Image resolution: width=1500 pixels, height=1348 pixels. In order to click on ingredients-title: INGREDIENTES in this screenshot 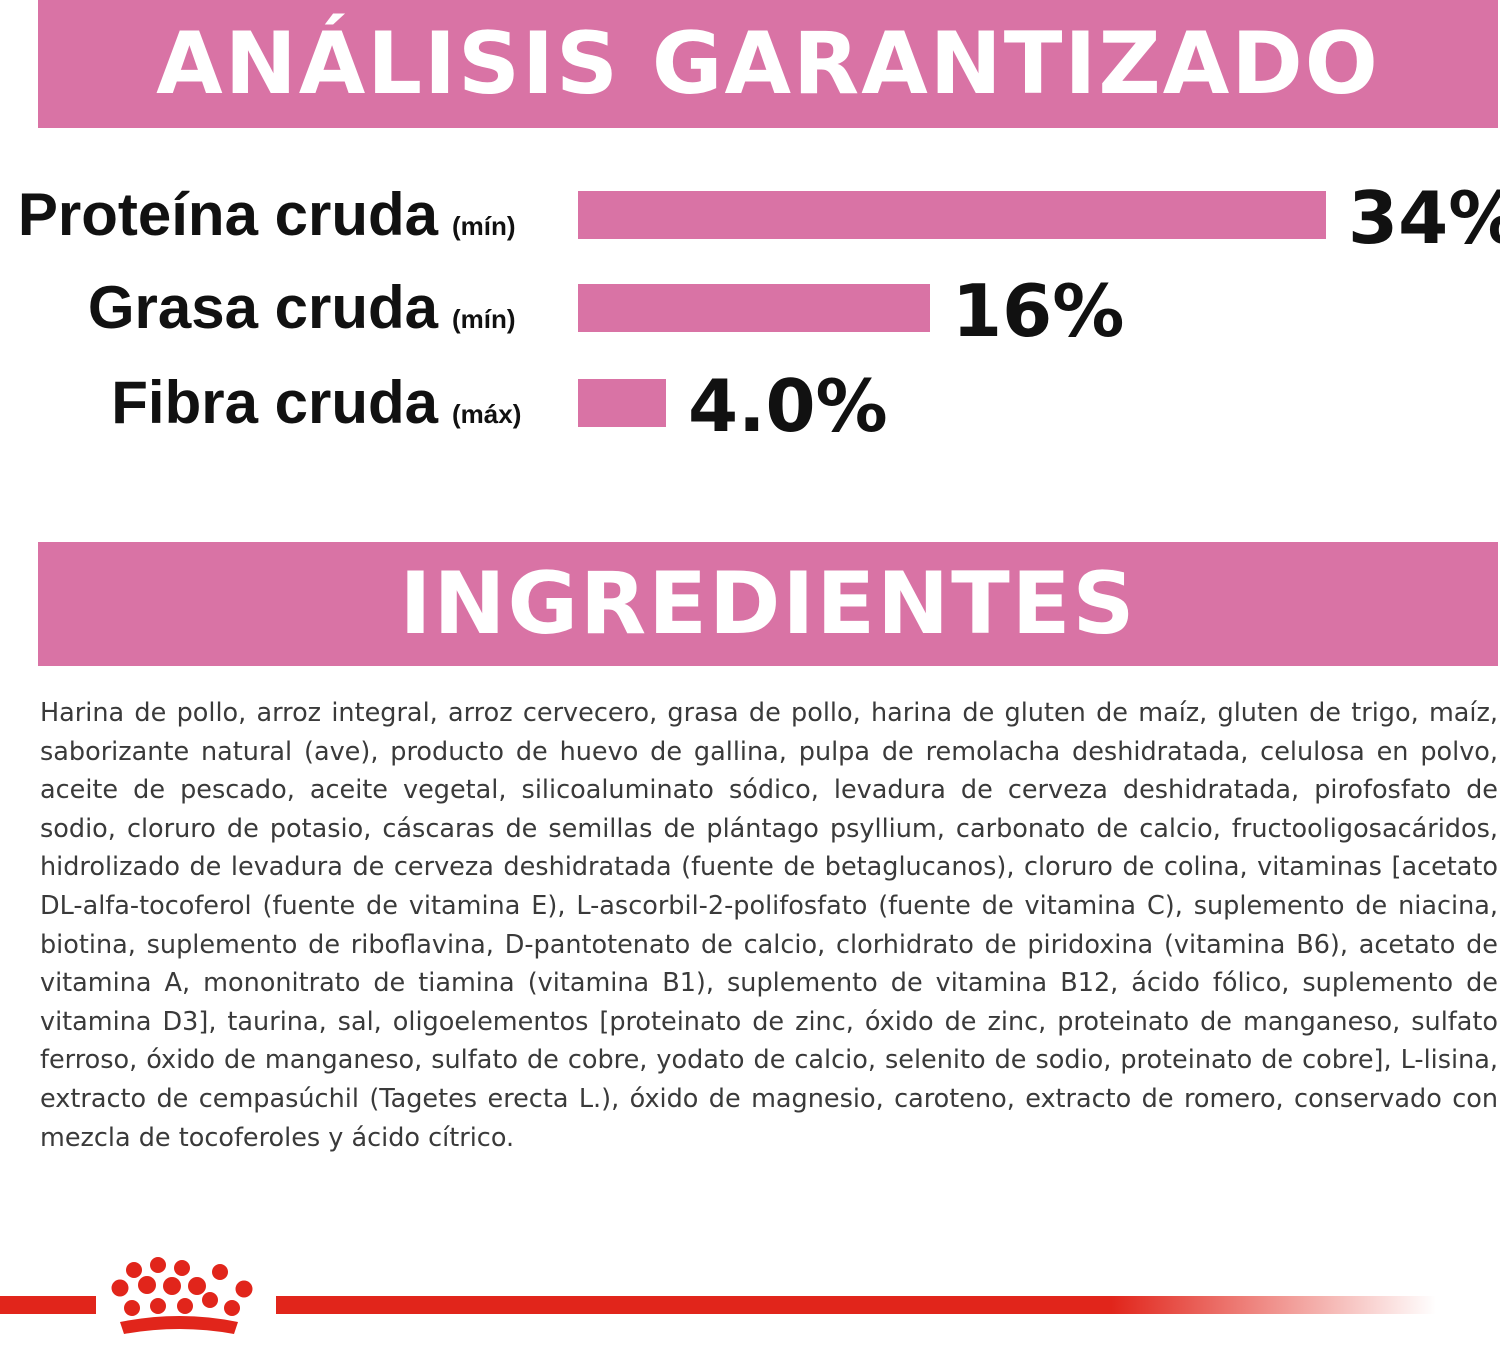, I will do `click(768, 604)`.